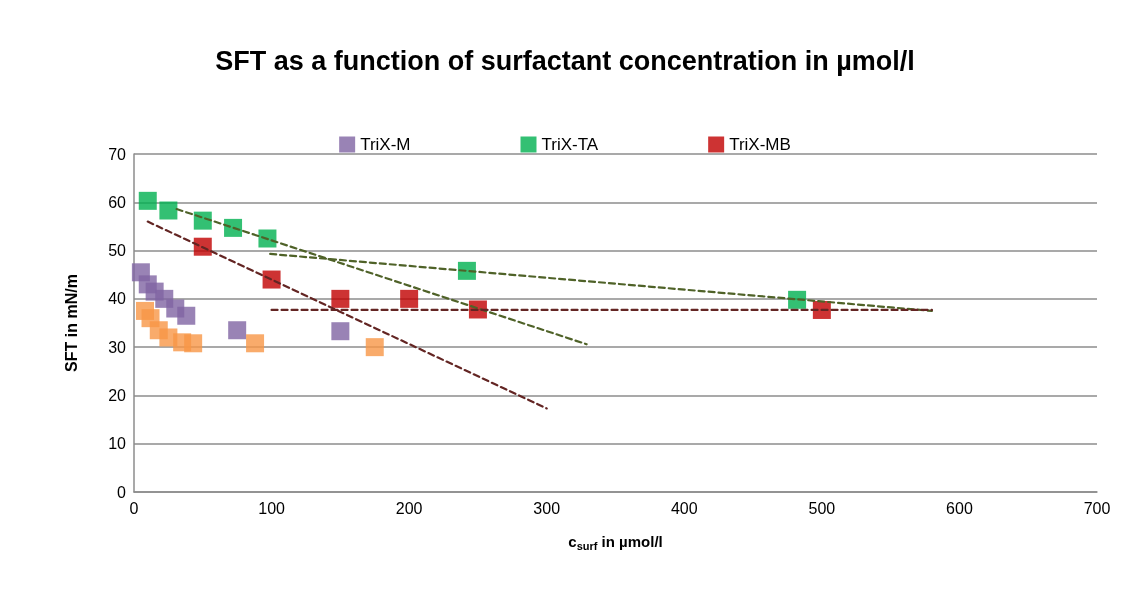  What do you see at coordinates (822, 508) in the screenshot?
I see `x-tick-label: 500` at bounding box center [822, 508].